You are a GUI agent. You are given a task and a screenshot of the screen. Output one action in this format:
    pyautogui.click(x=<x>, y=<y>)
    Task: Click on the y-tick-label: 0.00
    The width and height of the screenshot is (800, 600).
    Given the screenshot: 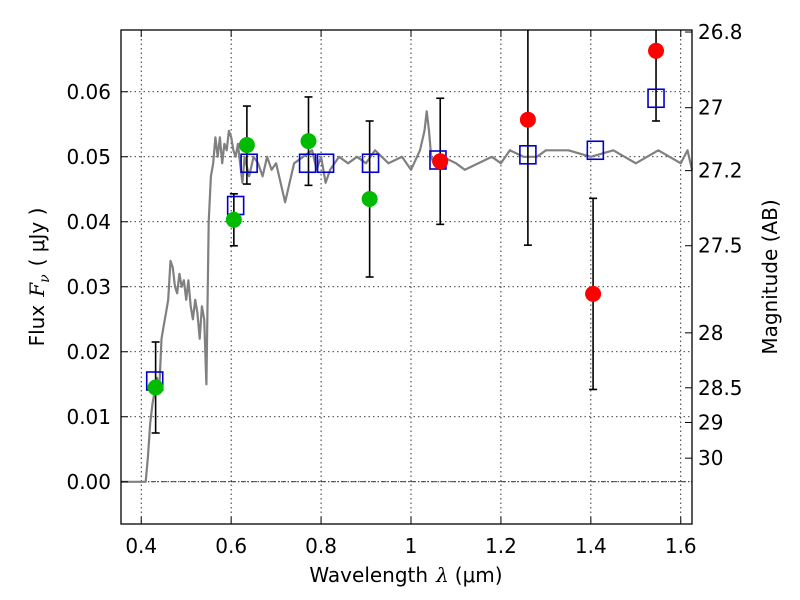 What is the action you would take?
    pyautogui.click(x=88, y=482)
    